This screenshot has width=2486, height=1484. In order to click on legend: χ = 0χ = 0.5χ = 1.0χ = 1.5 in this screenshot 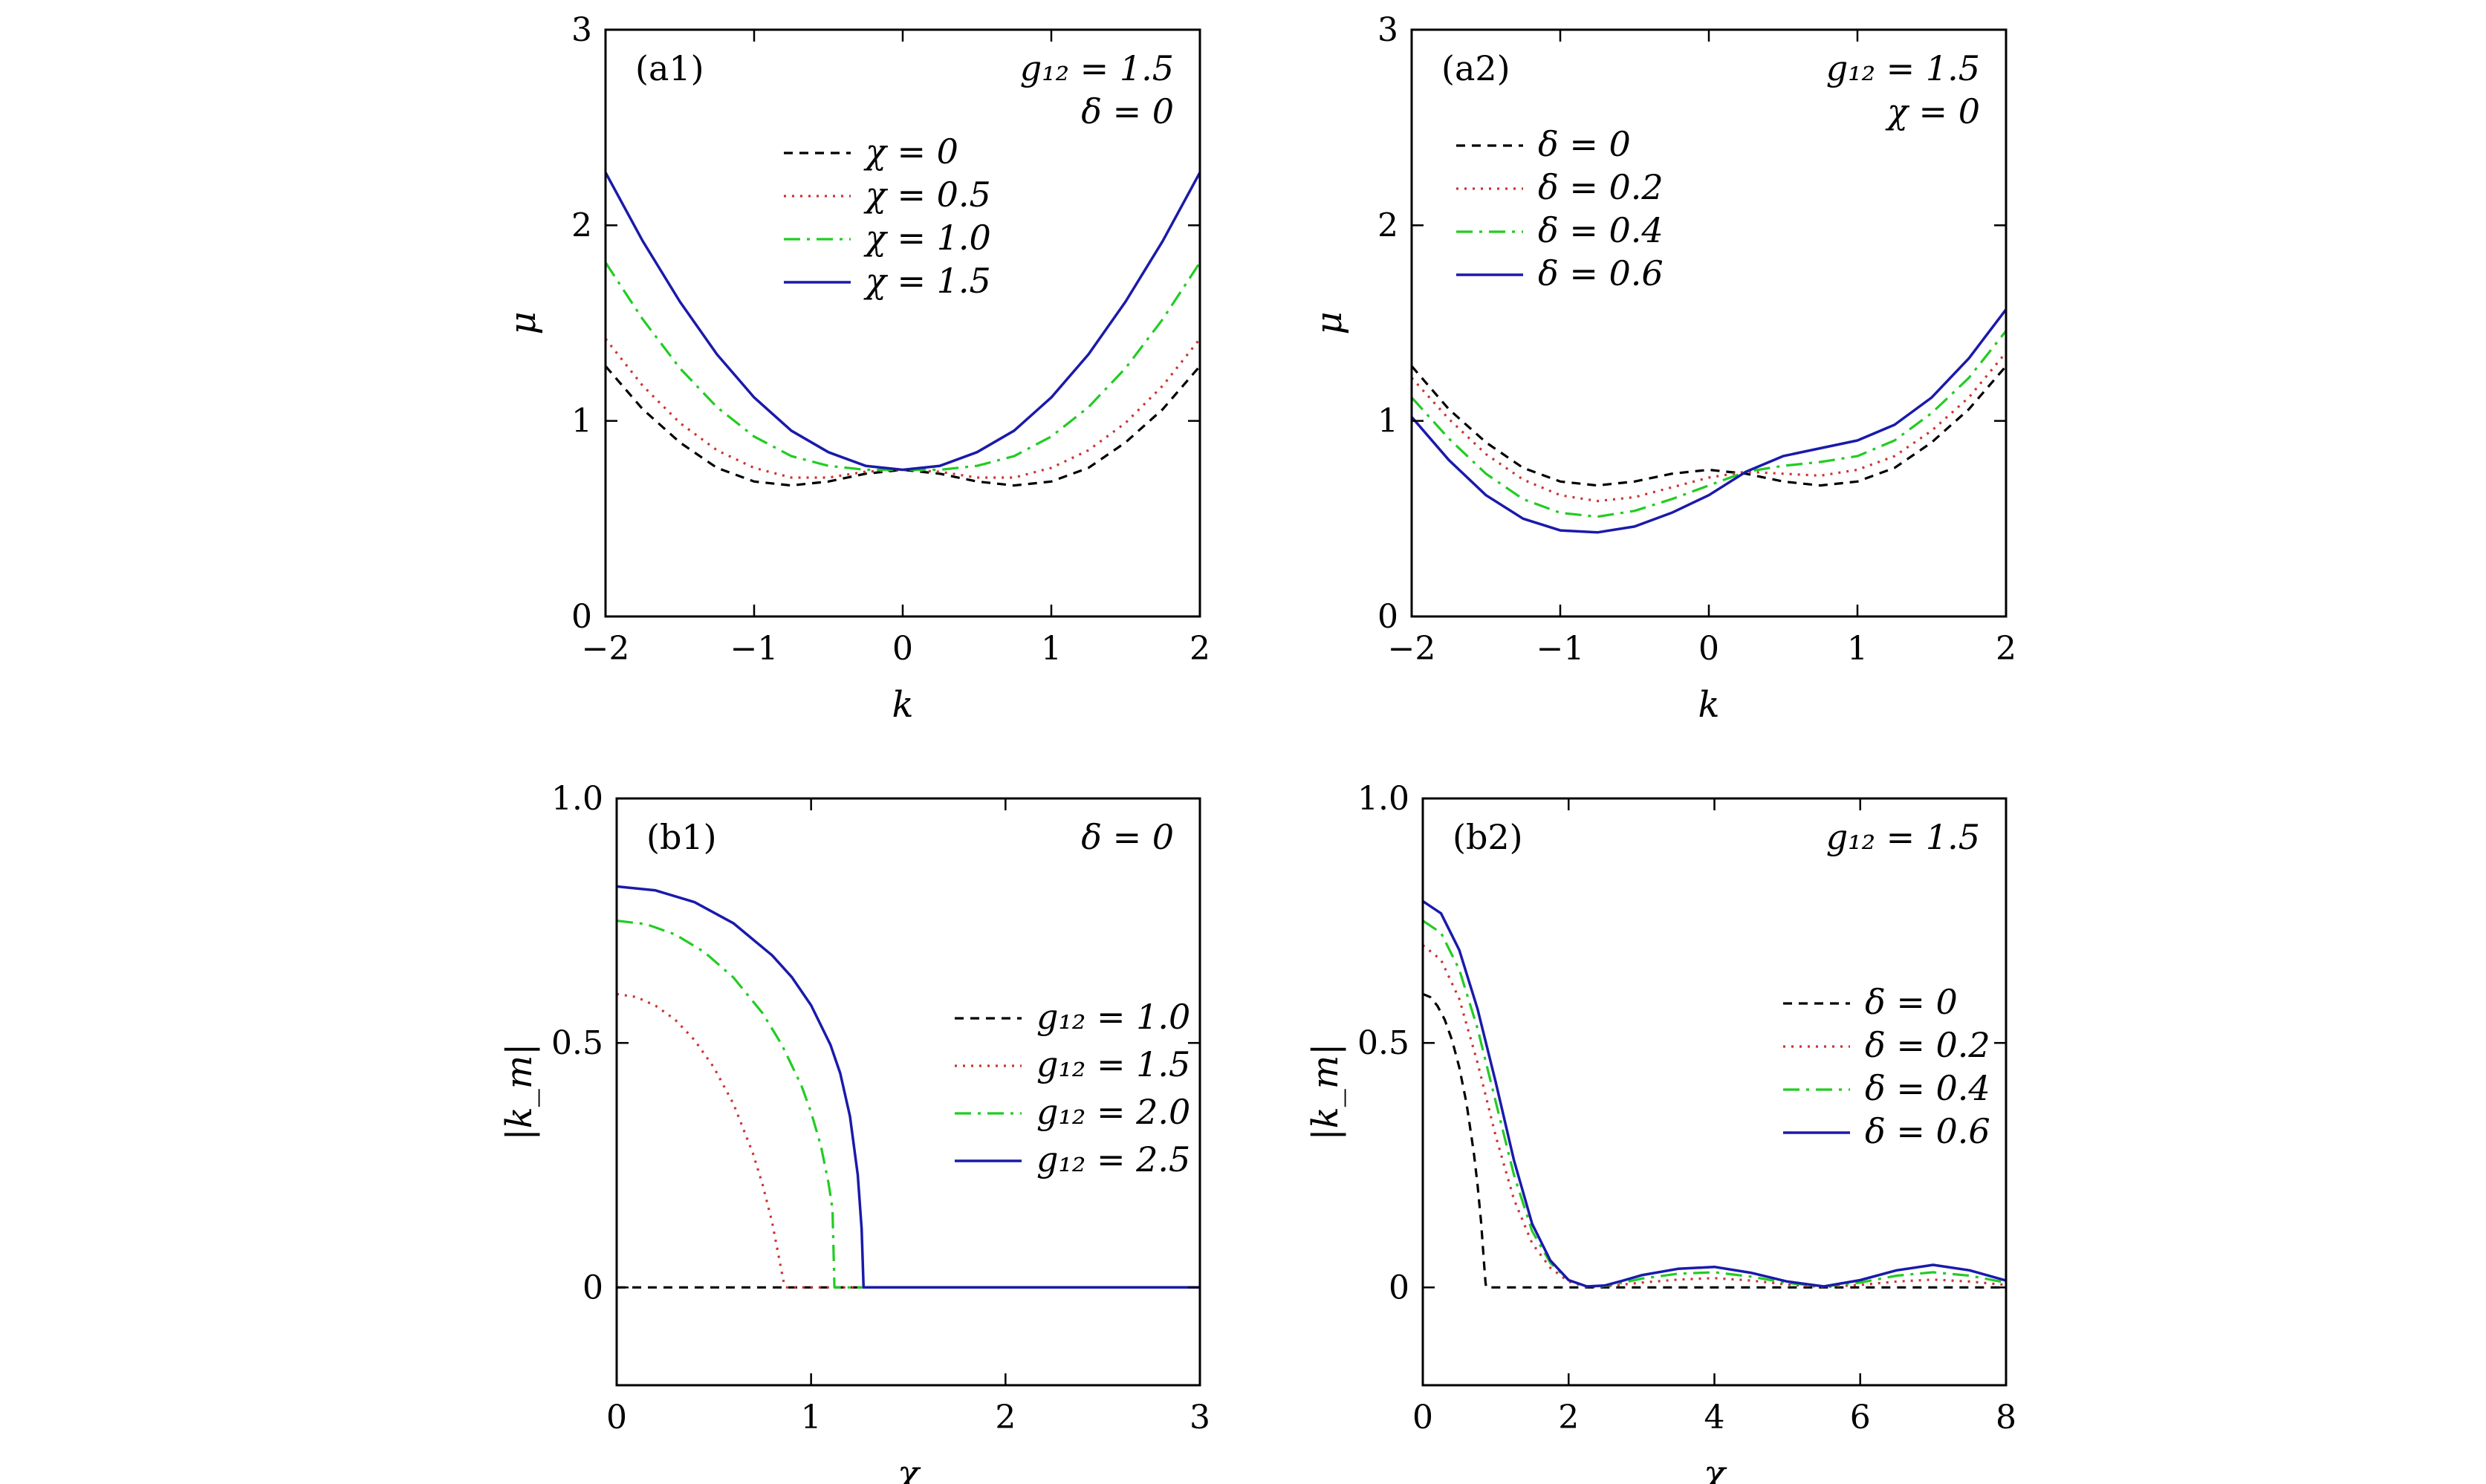, I will do `click(888, 216)`.